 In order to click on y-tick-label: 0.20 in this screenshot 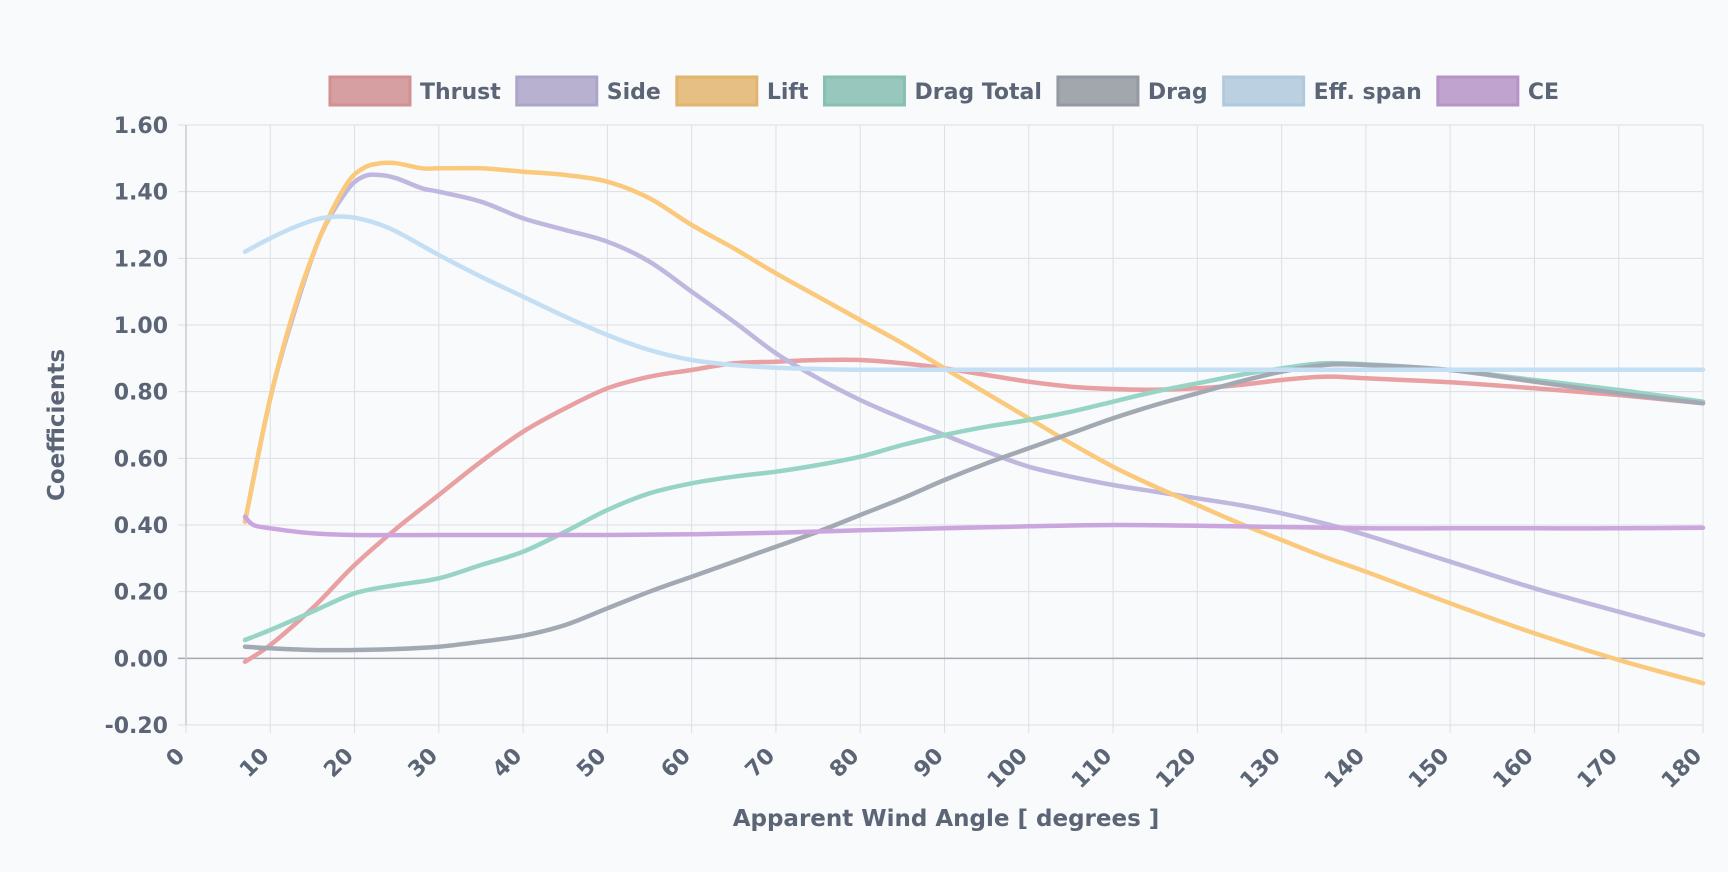, I will do `click(141, 593)`.